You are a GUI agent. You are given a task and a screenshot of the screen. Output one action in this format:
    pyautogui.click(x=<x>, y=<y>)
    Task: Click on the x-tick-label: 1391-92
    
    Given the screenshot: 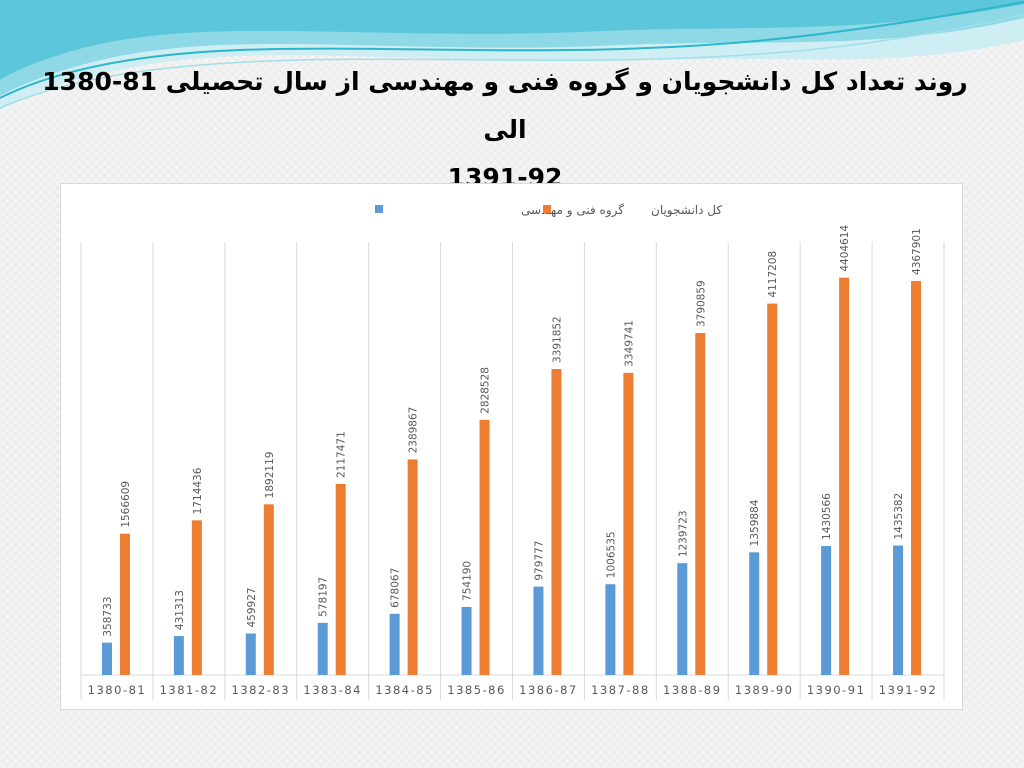 What is the action you would take?
    pyautogui.click(x=908, y=690)
    